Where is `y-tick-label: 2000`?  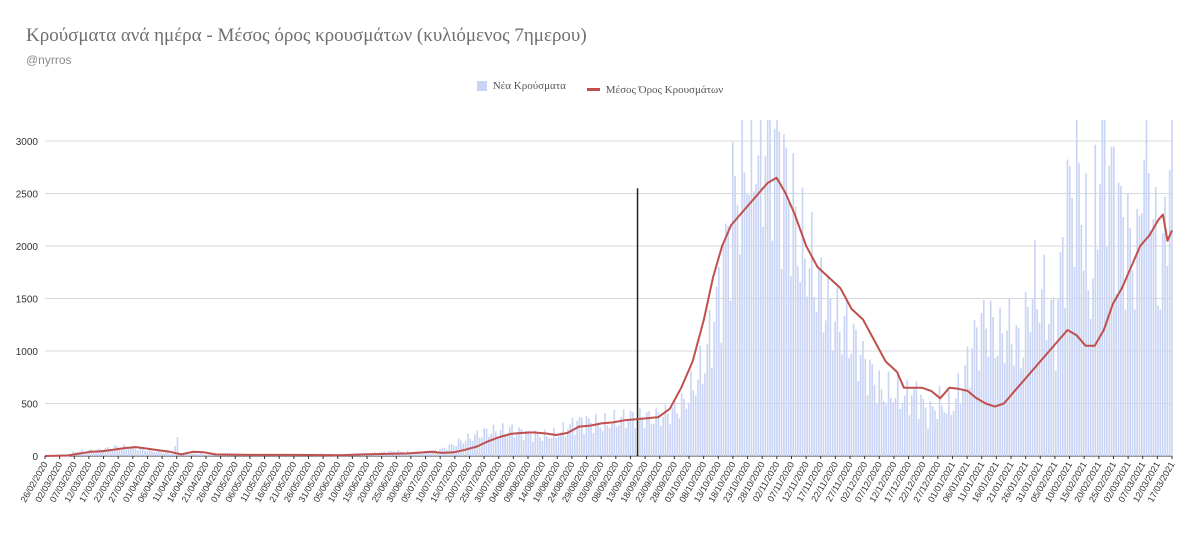 y-tick-label: 2000 is located at coordinates (27, 247).